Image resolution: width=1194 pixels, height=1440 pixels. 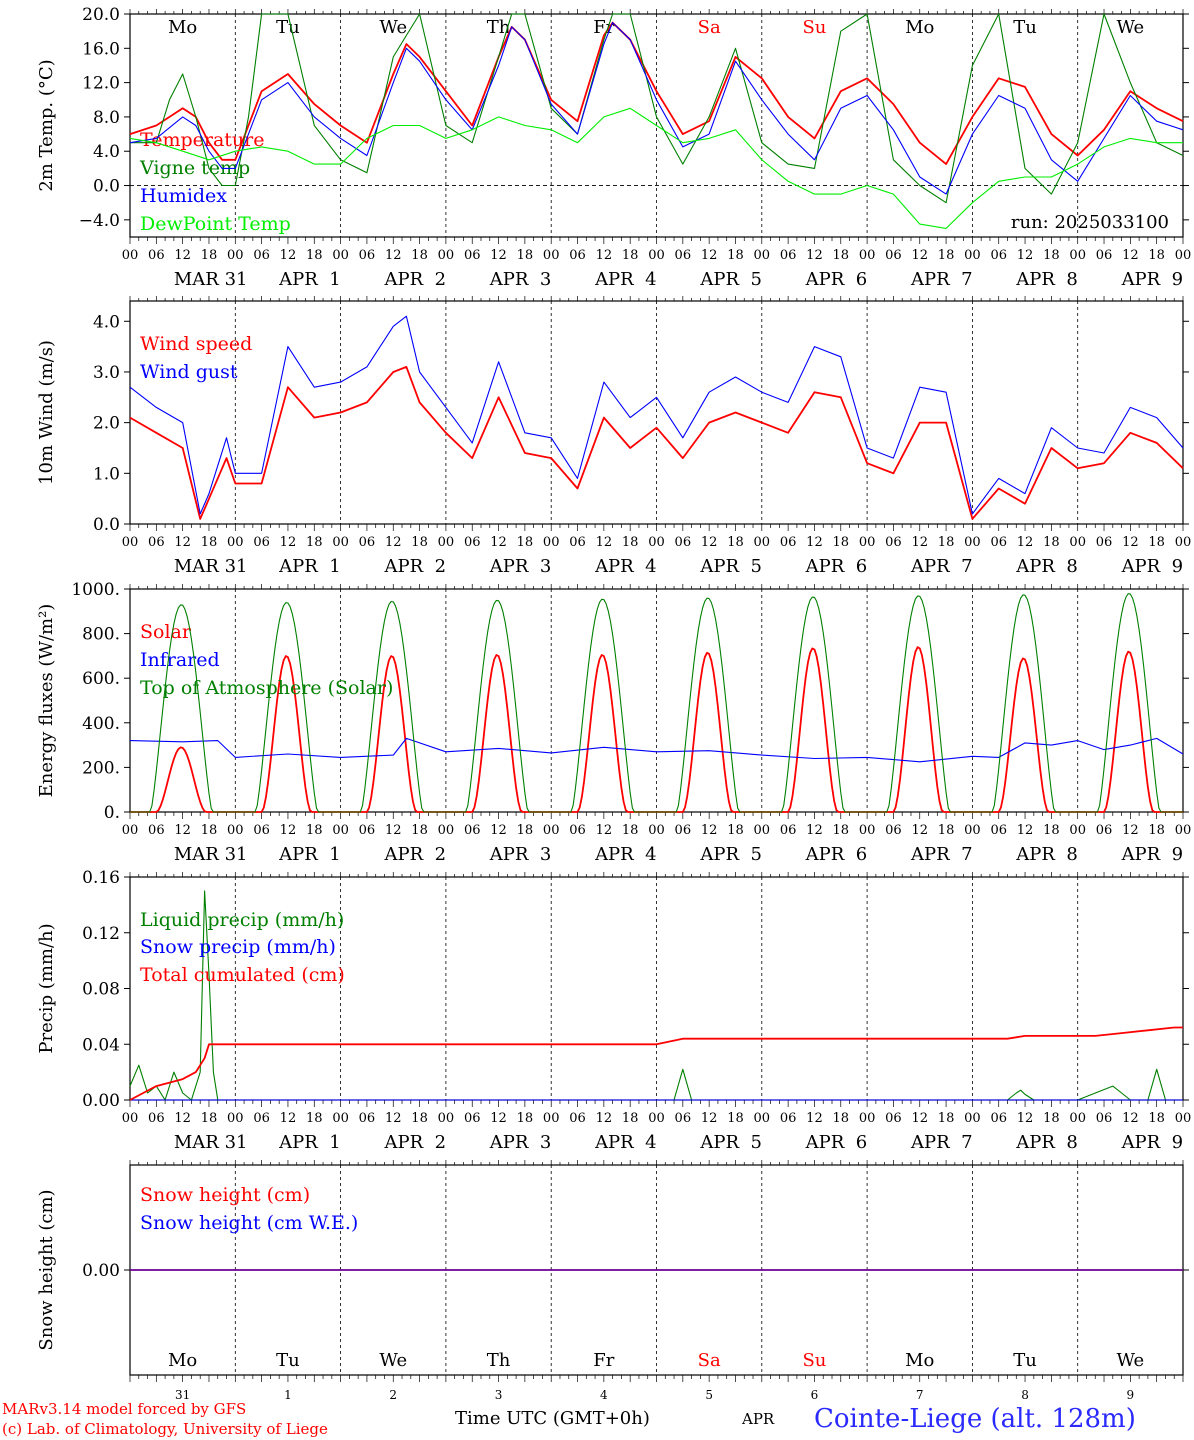 I want to click on legend-entry: Humidex, so click(x=183, y=196).